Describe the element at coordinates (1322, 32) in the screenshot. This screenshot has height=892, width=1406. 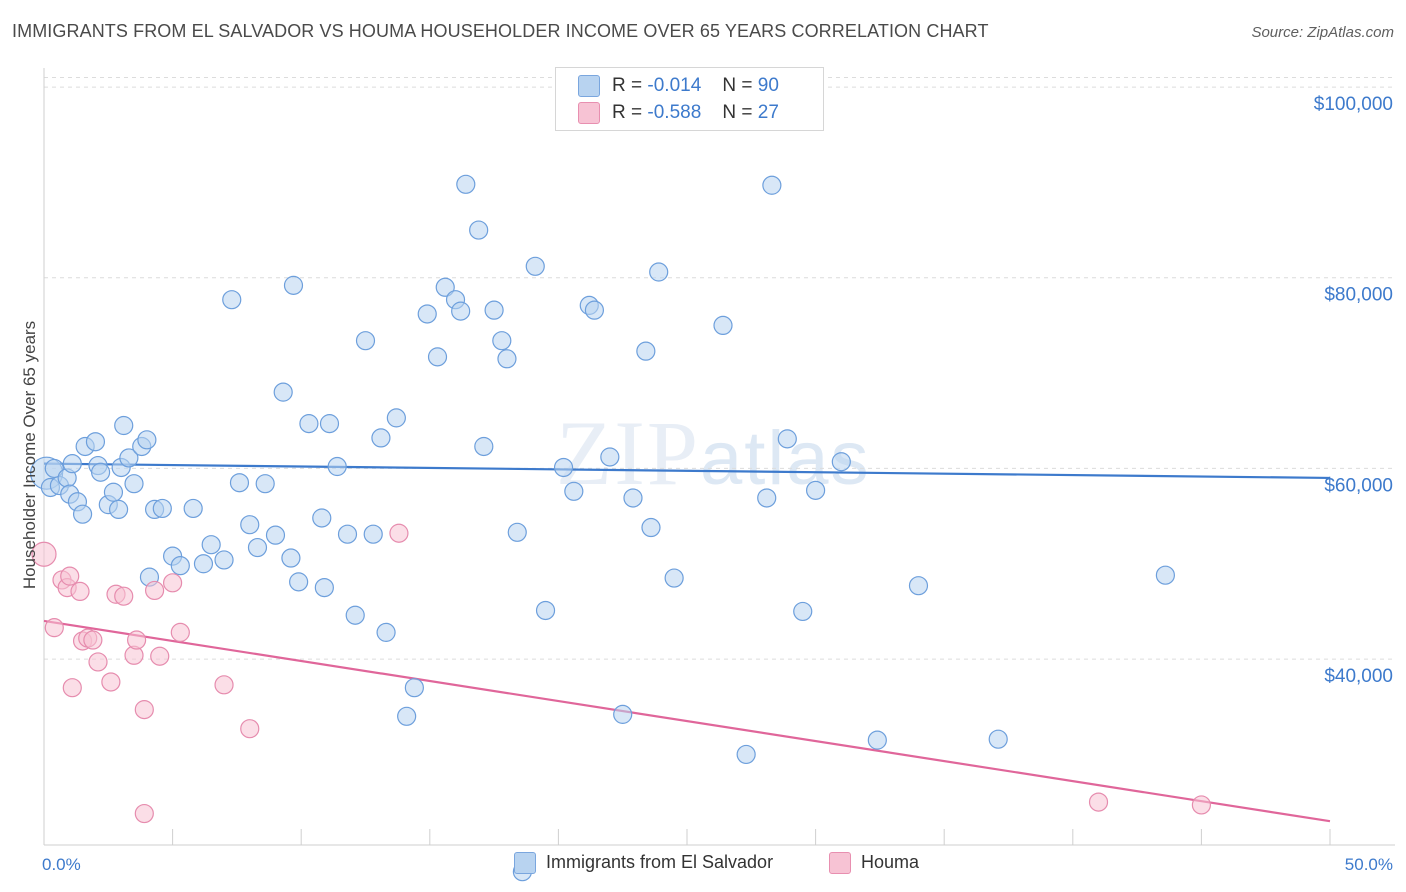
I see `source-label: Source: ZipAtlas.com` at that location.